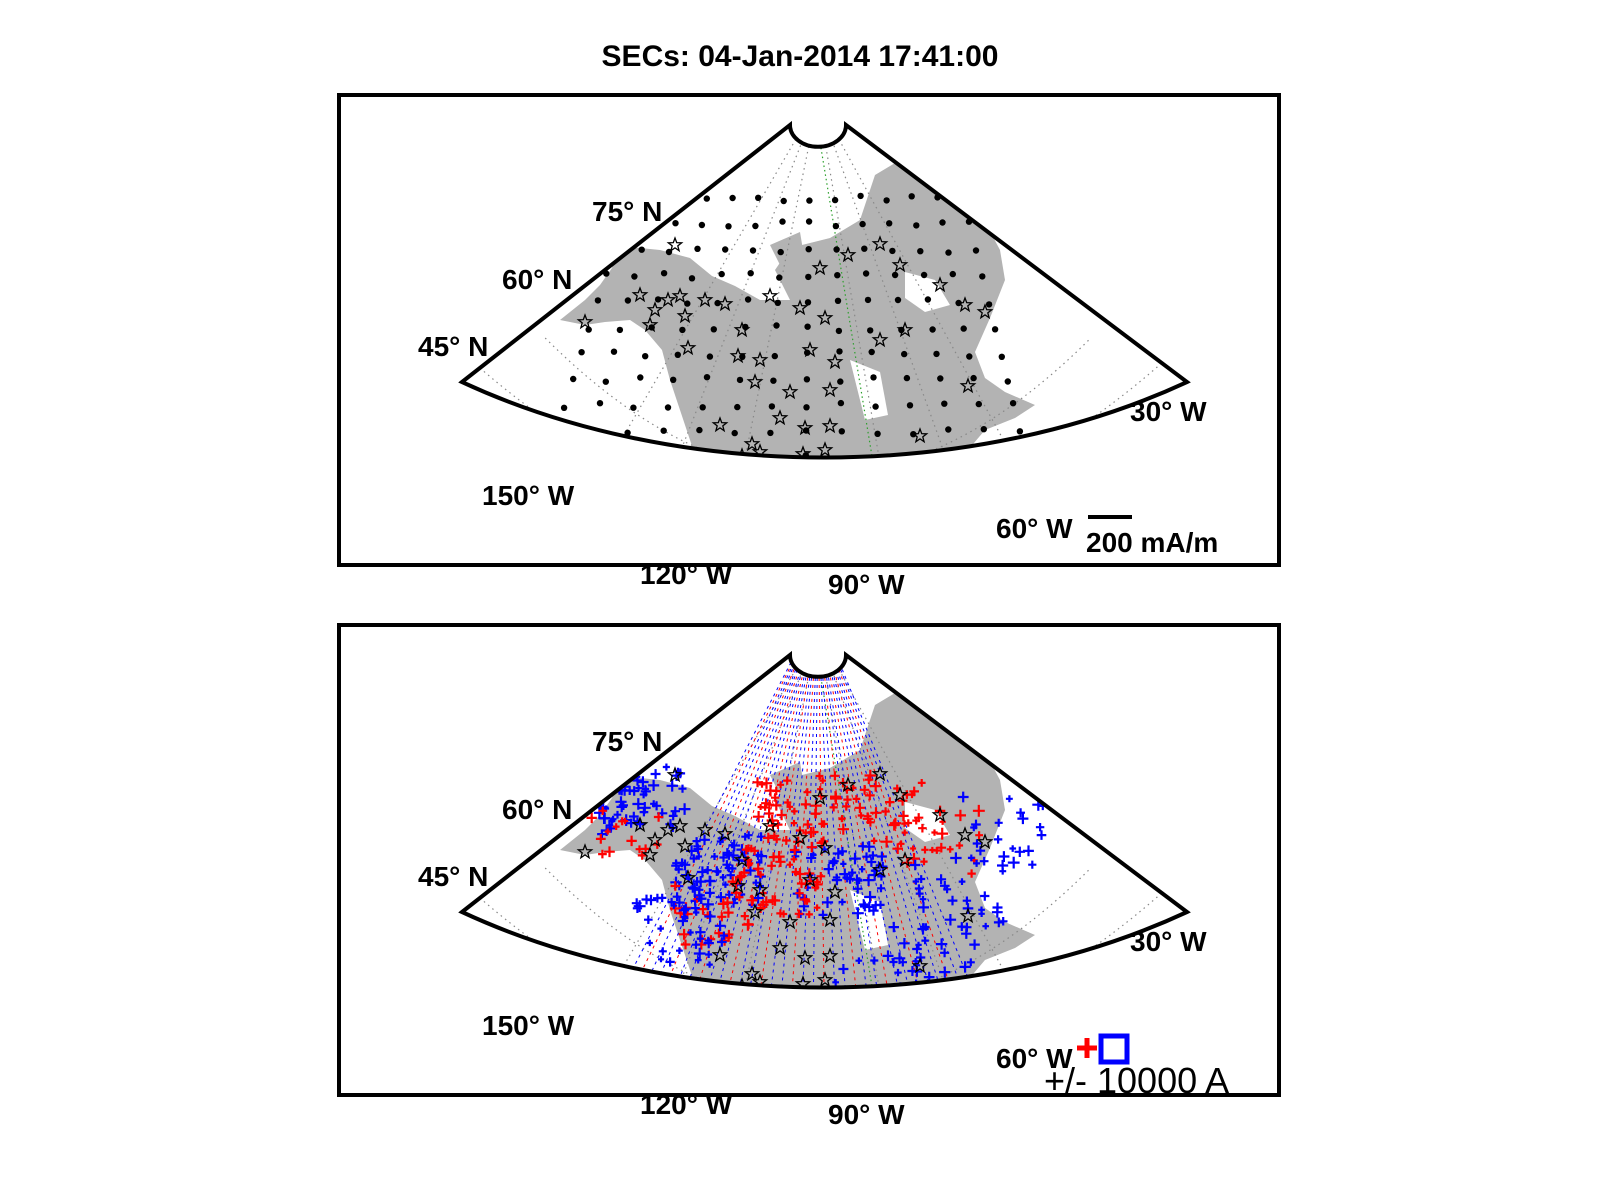  What do you see at coordinates (854, 293) in the screenshot?
I see `central-meridian` at bounding box center [854, 293].